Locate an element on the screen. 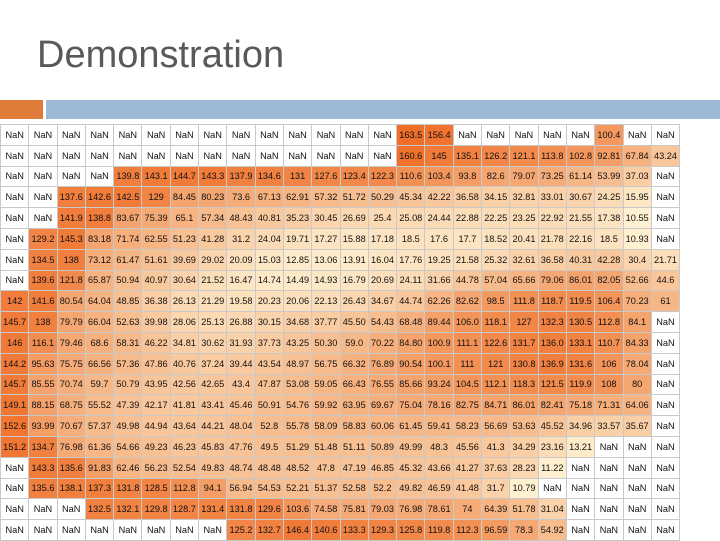 Image resolution: width=720 pixels, height=541 pixels. table-cell: 48.04 is located at coordinates (241, 426).